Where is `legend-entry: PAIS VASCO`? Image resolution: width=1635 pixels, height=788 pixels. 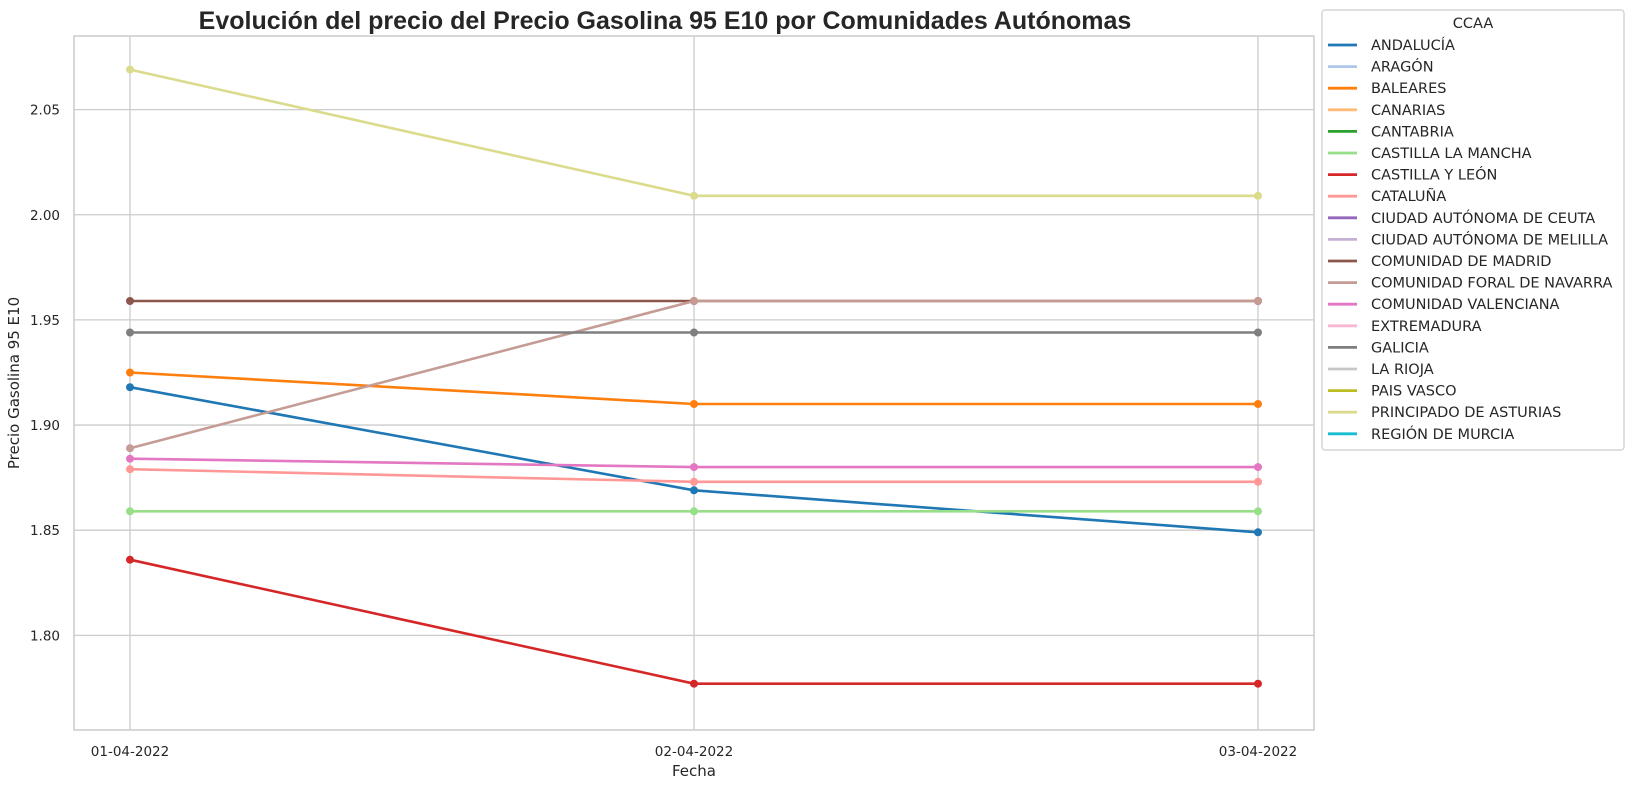 legend-entry: PAIS VASCO is located at coordinates (1392, 392).